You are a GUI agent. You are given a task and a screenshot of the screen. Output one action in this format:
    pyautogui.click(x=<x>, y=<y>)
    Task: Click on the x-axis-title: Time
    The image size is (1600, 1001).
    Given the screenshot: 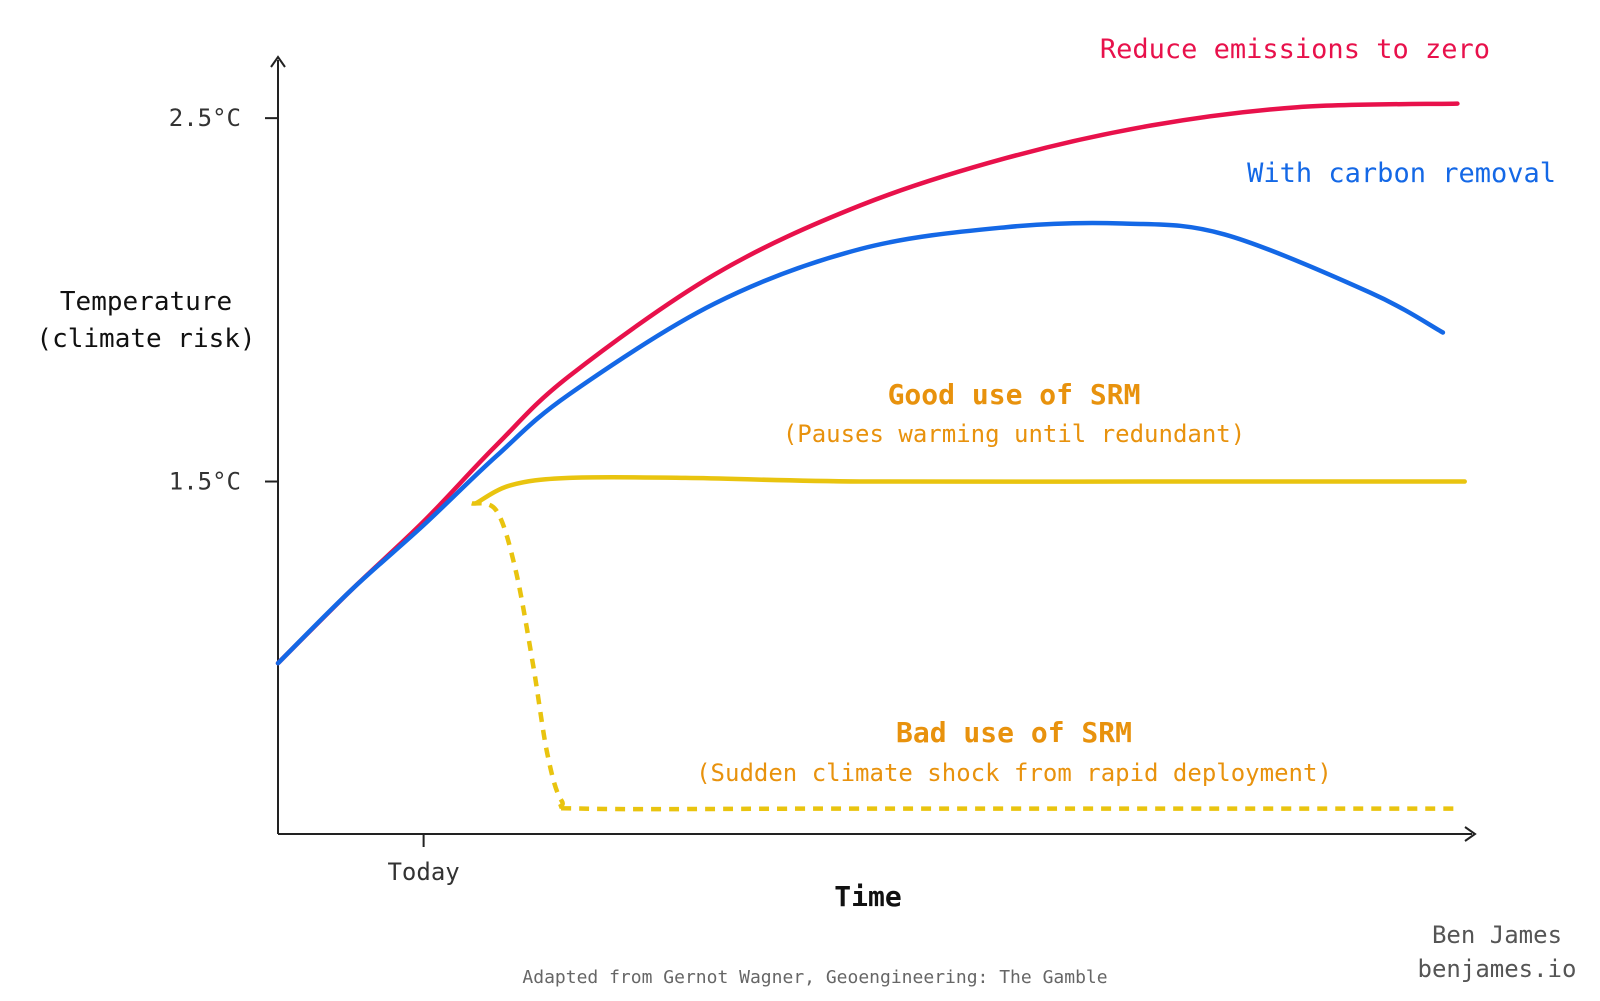 What is the action you would take?
    pyautogui.click(x=867, y=896)
    